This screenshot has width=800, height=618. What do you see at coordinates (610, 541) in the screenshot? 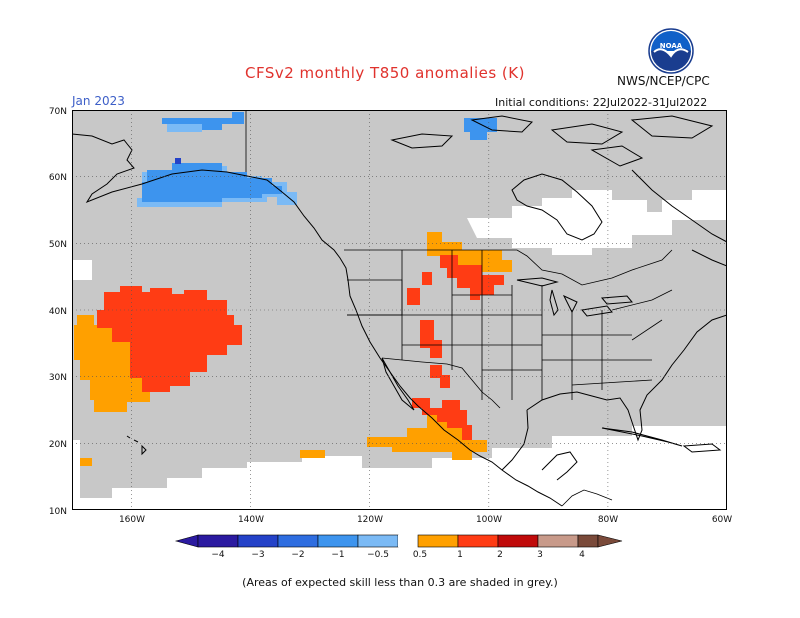
I see `colorbar-max-arrow` at bounding box center [610, 541].